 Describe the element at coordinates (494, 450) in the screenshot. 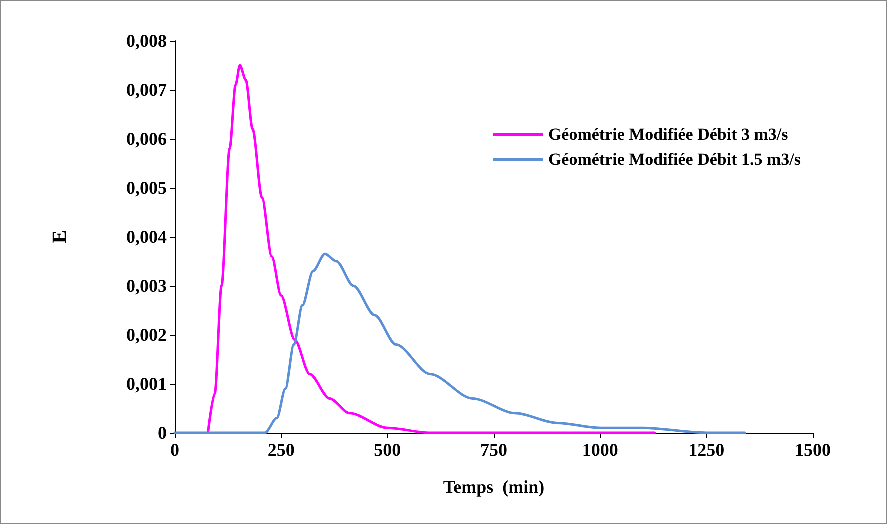

I see `x-tick-label: 750` at that location.